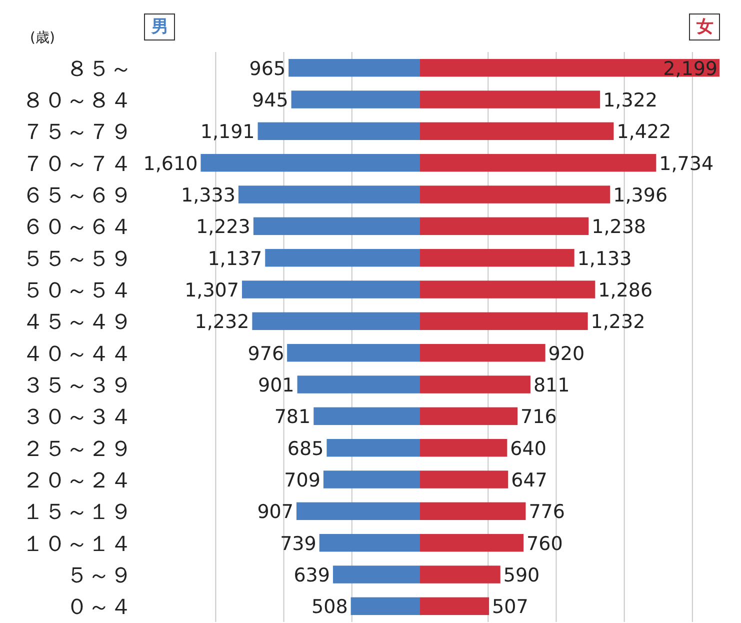 Image resolution: width=741 pixels, height=623 pixels. What do you see at coordinates (690, 69) in the screenshot?
I see `data-label: 2,199` at bounding box center [690, 69].